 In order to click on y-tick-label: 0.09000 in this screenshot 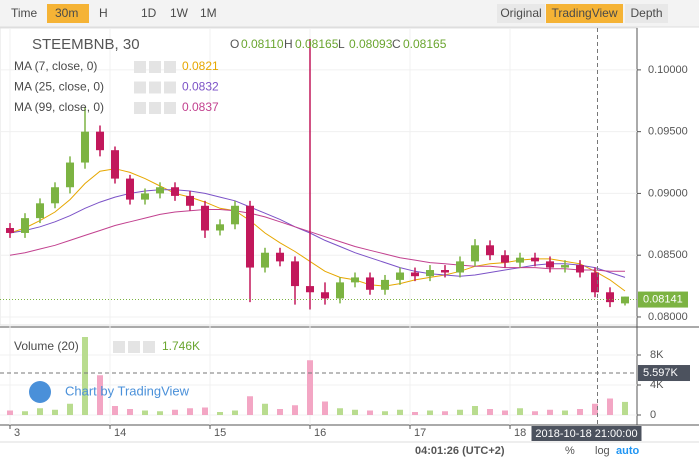, I will do `click(668, 193)`.